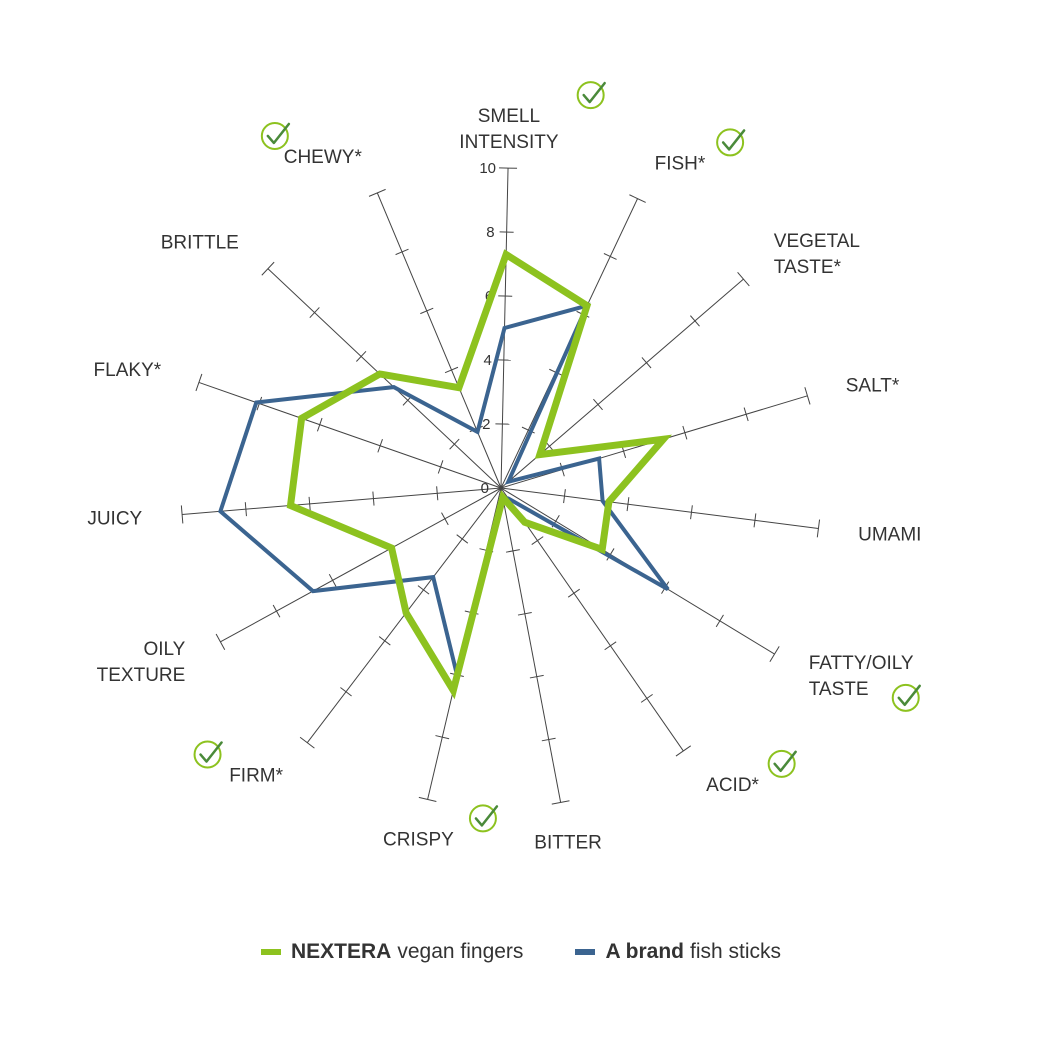 The width and height of the screenshot is (1042, 1042). I want to click on axis-tick-fatty-oily-taste, so click(774, 654).